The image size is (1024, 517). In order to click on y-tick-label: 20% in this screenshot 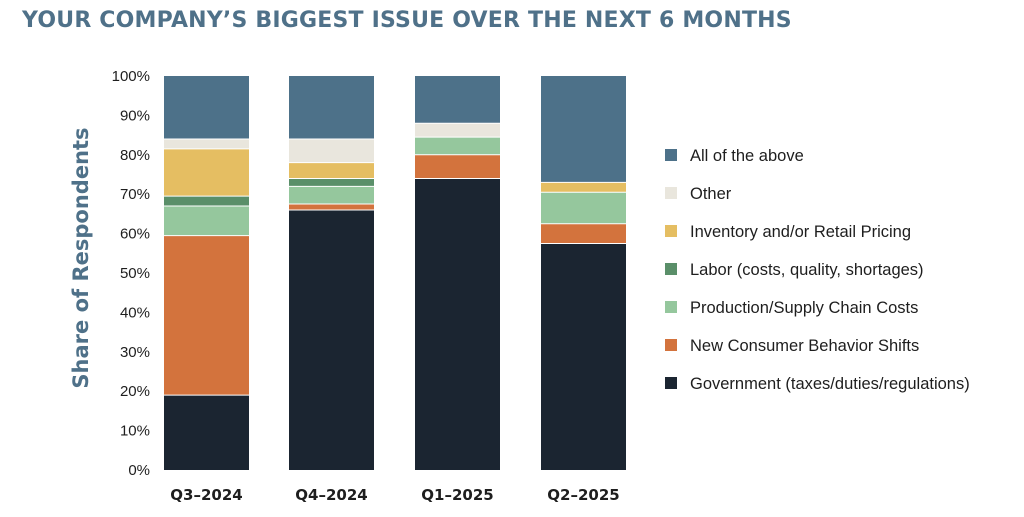, I will do `click(135, 391)`.